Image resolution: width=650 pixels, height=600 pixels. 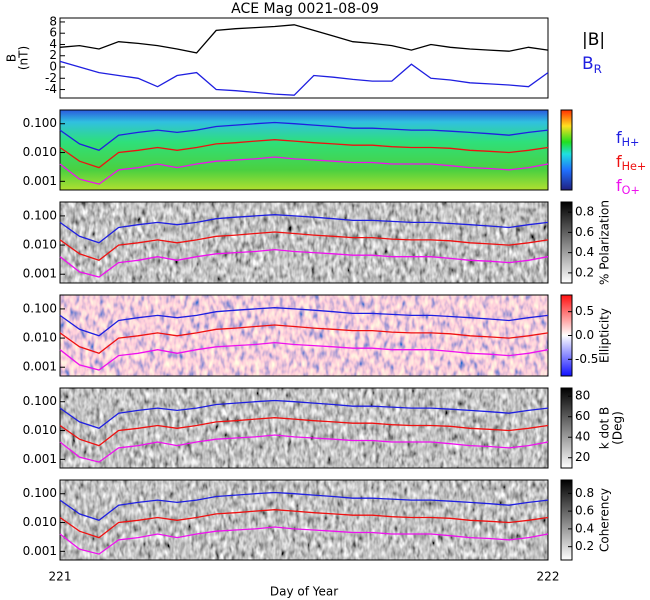 I want to click on x-tick-label: 222, so click(x=548, y=577).